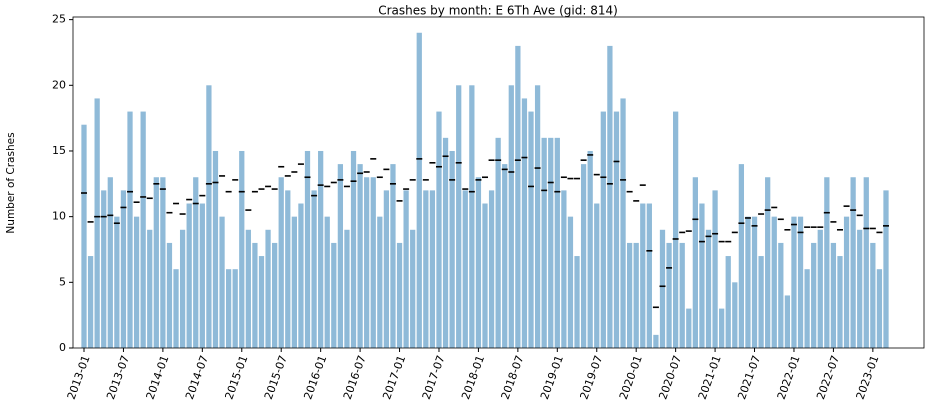  What do you see at coordinates (59, 19) in the screenshot?
I see `y-tick-label: 25` at bounding box center [59, 19].